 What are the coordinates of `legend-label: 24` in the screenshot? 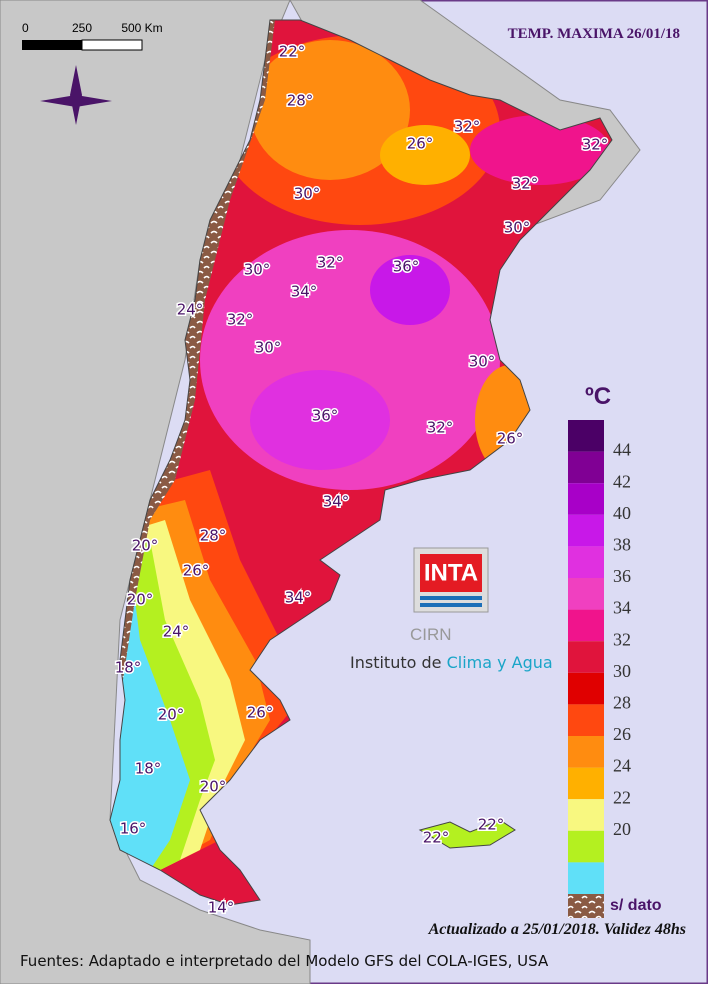 It's located at (622, 766).